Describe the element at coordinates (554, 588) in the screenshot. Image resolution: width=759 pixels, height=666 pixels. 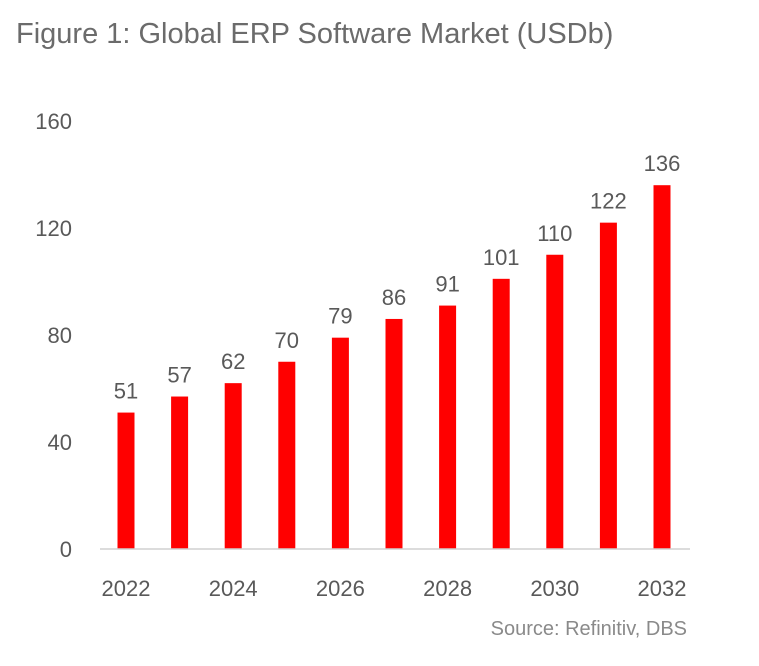
I see `x-tick-label: 2030` at that location.